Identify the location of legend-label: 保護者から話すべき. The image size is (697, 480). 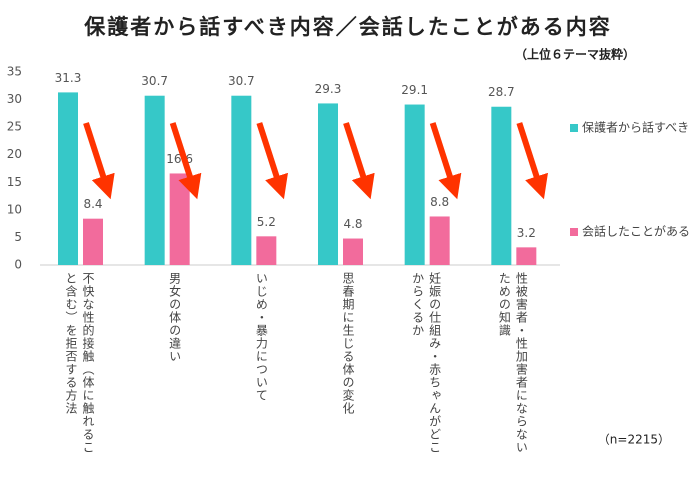
(635, 127).